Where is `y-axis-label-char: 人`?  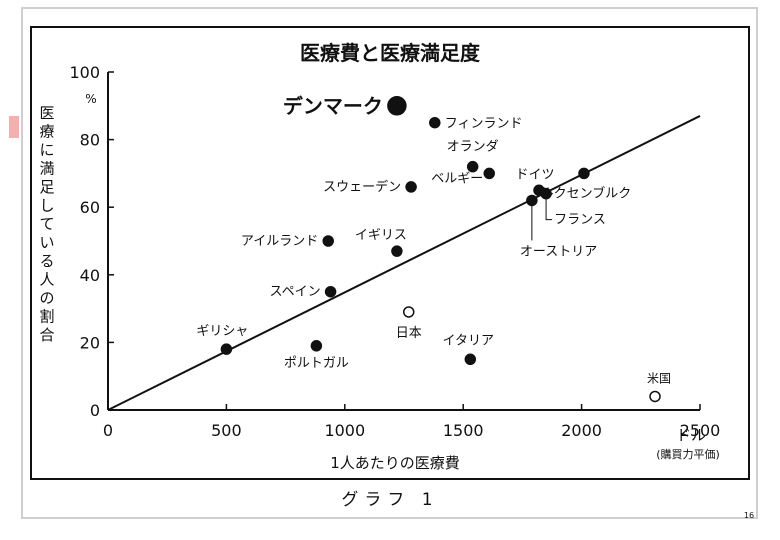
y-axis-label-char: 人 is located at coordinates (46, 280).